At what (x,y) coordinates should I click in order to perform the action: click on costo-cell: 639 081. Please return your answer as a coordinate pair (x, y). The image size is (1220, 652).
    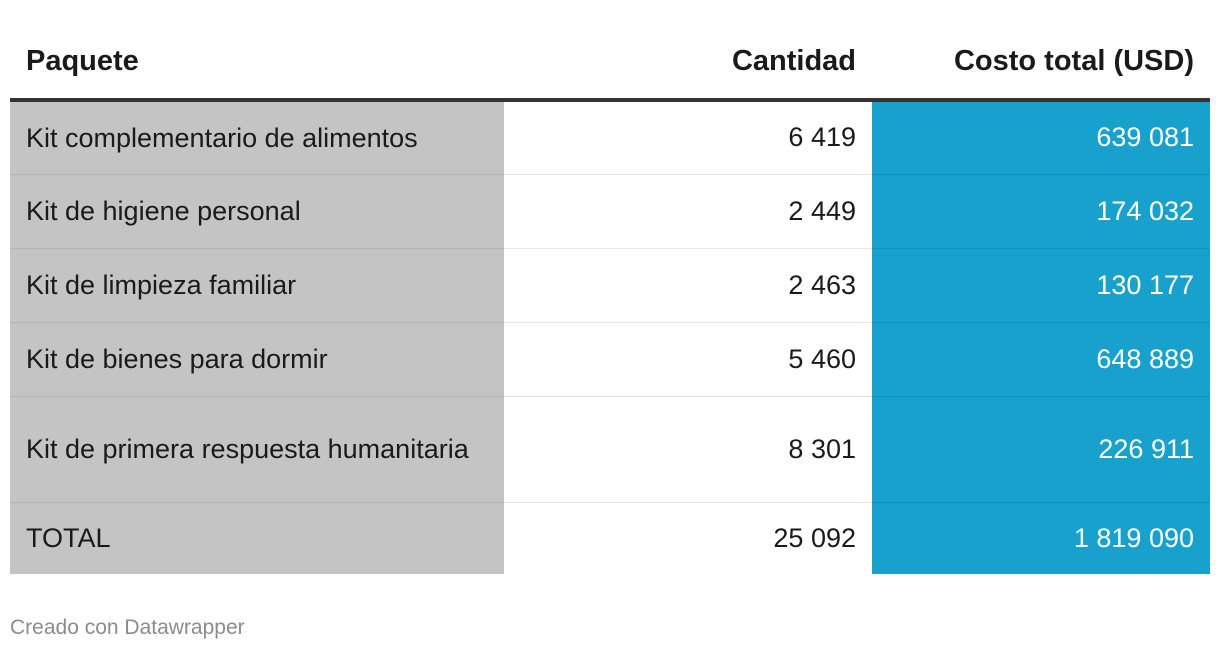
    Looking at the image, I should click on (1041, 137).